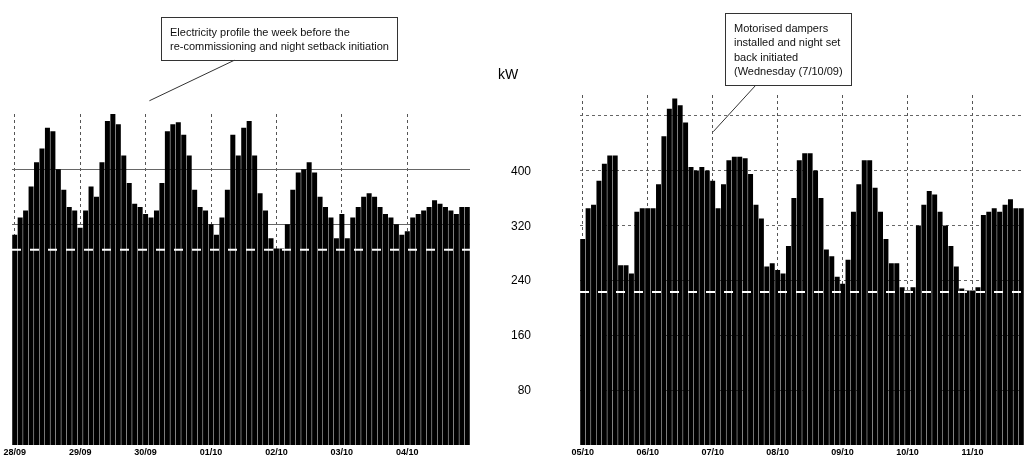 This screenshot has height=461, width=1024. What do you see at coordinates (582, 452) in the screenshot?
I see `x-tick-label: 05/10` at bounding box center [582, 452].